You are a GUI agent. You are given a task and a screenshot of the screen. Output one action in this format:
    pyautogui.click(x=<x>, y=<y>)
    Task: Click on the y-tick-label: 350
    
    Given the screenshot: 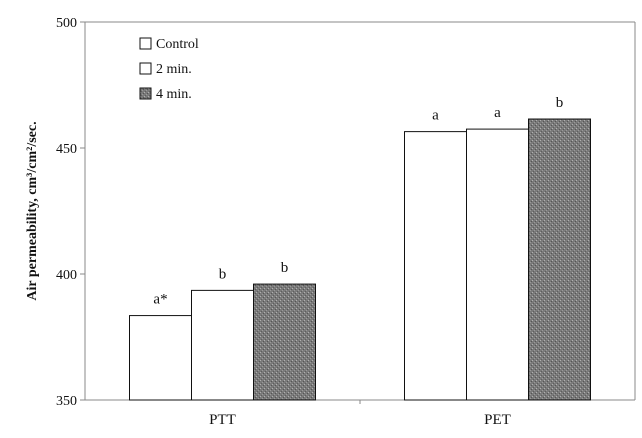 What is the action you would take?
    pyautogui.click(x=66, y=401)
    